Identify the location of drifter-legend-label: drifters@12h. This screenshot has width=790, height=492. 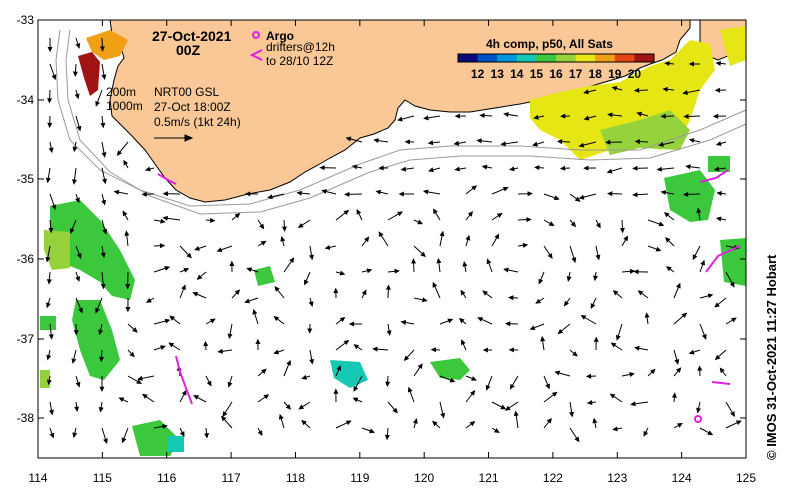
(300, 47).